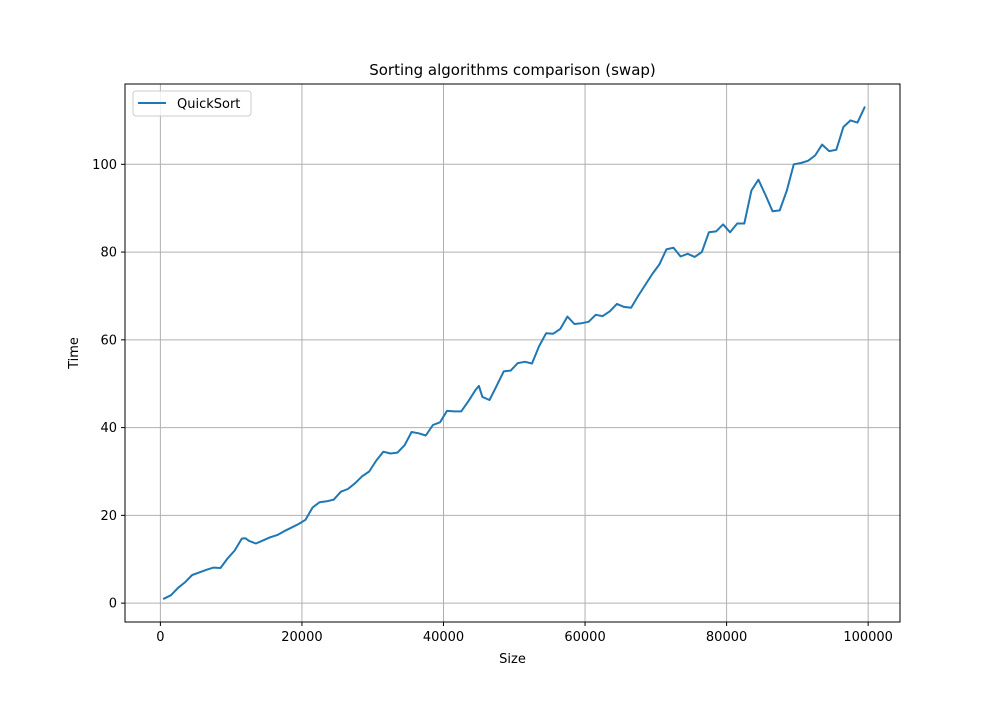 The image size is (1000, 704). What do you see at coordinates (868, 637) in the screenshot?
I see `x-tick-label: 100000` at bounding box center [868, 637].